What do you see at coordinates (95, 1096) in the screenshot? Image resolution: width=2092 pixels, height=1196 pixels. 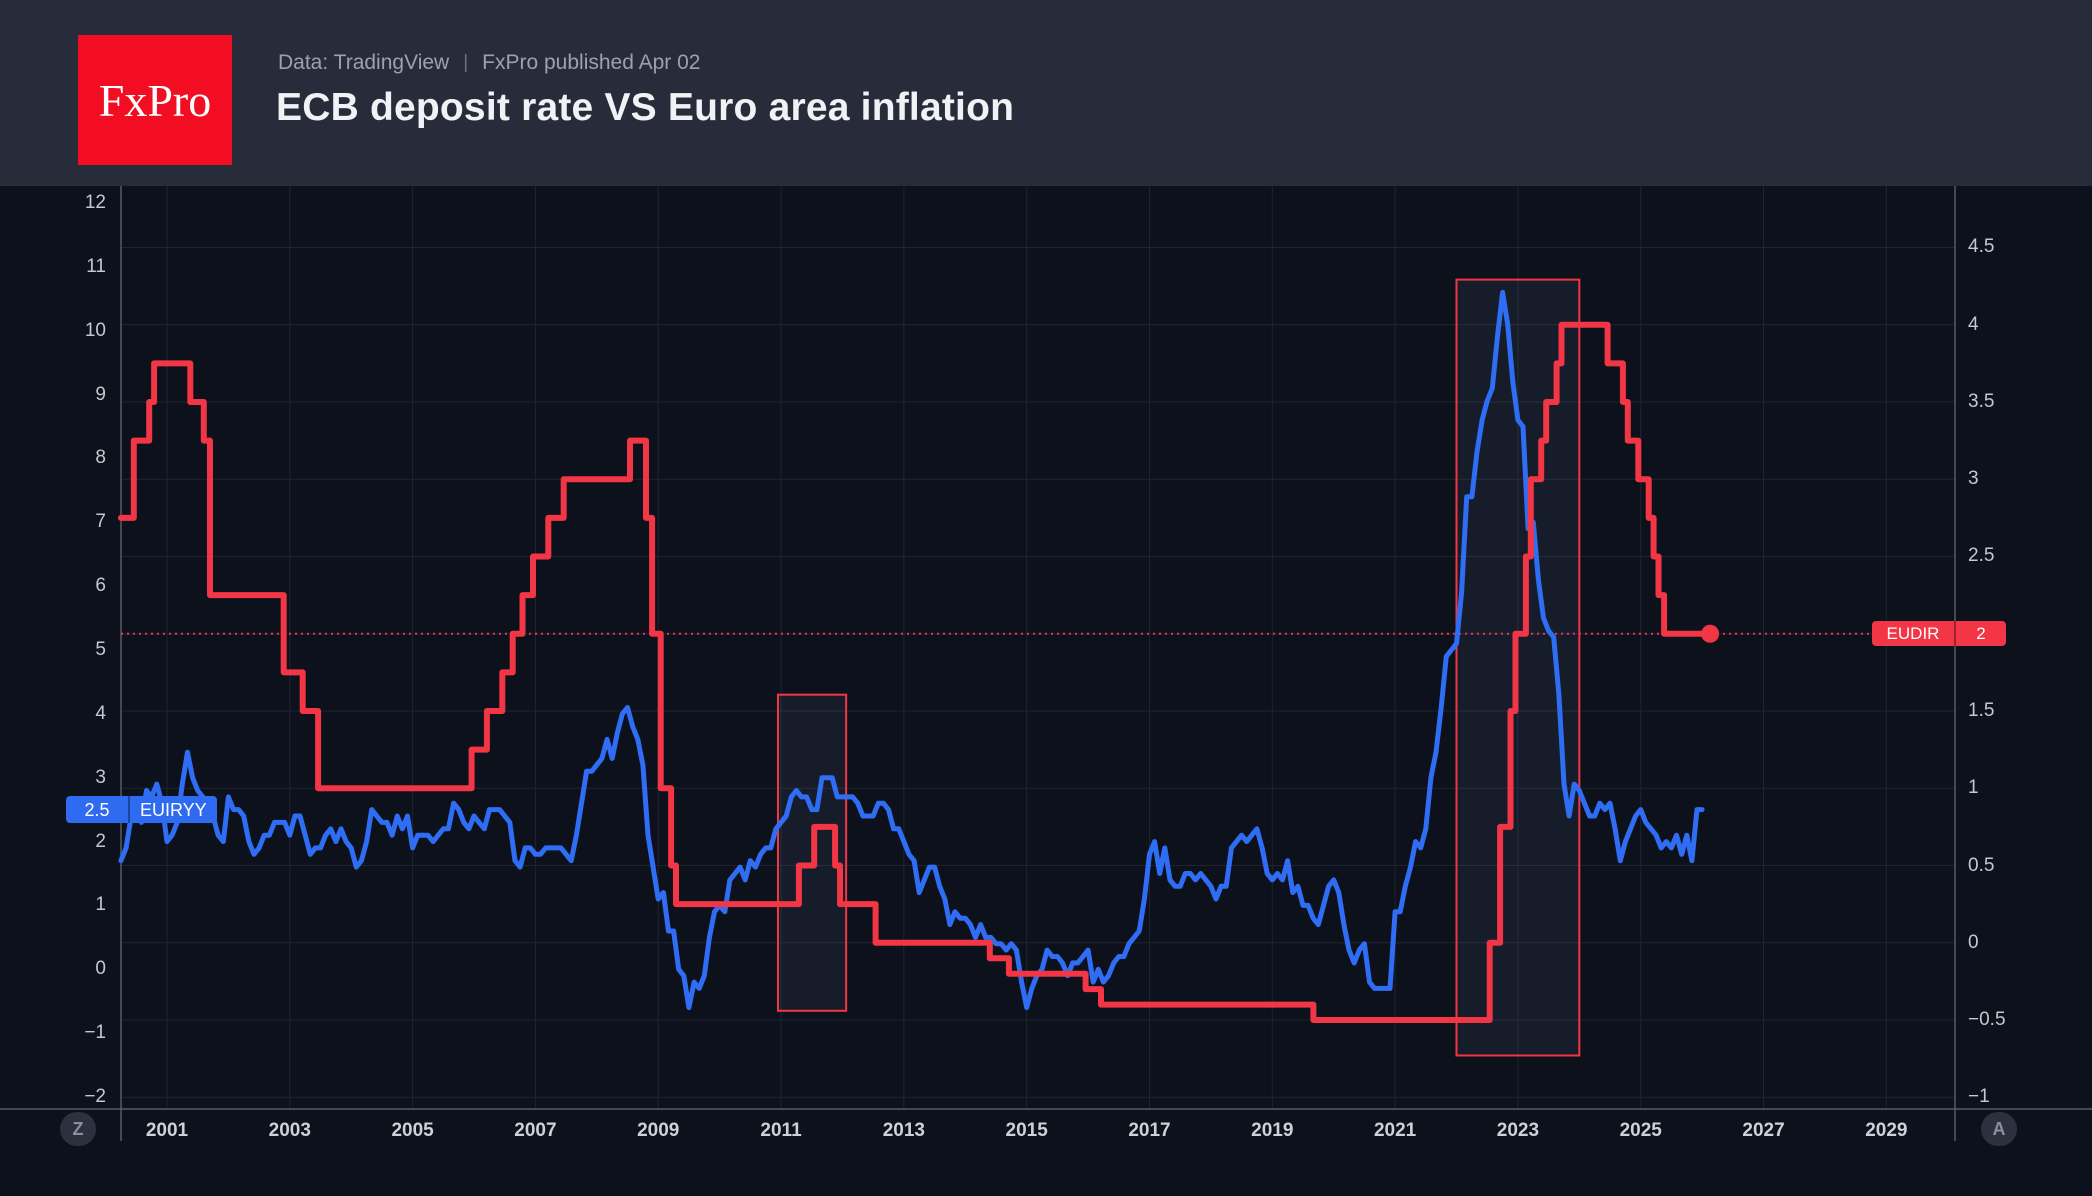 I see `left-axis-tick: −2` at bounding box center [95, 1096].